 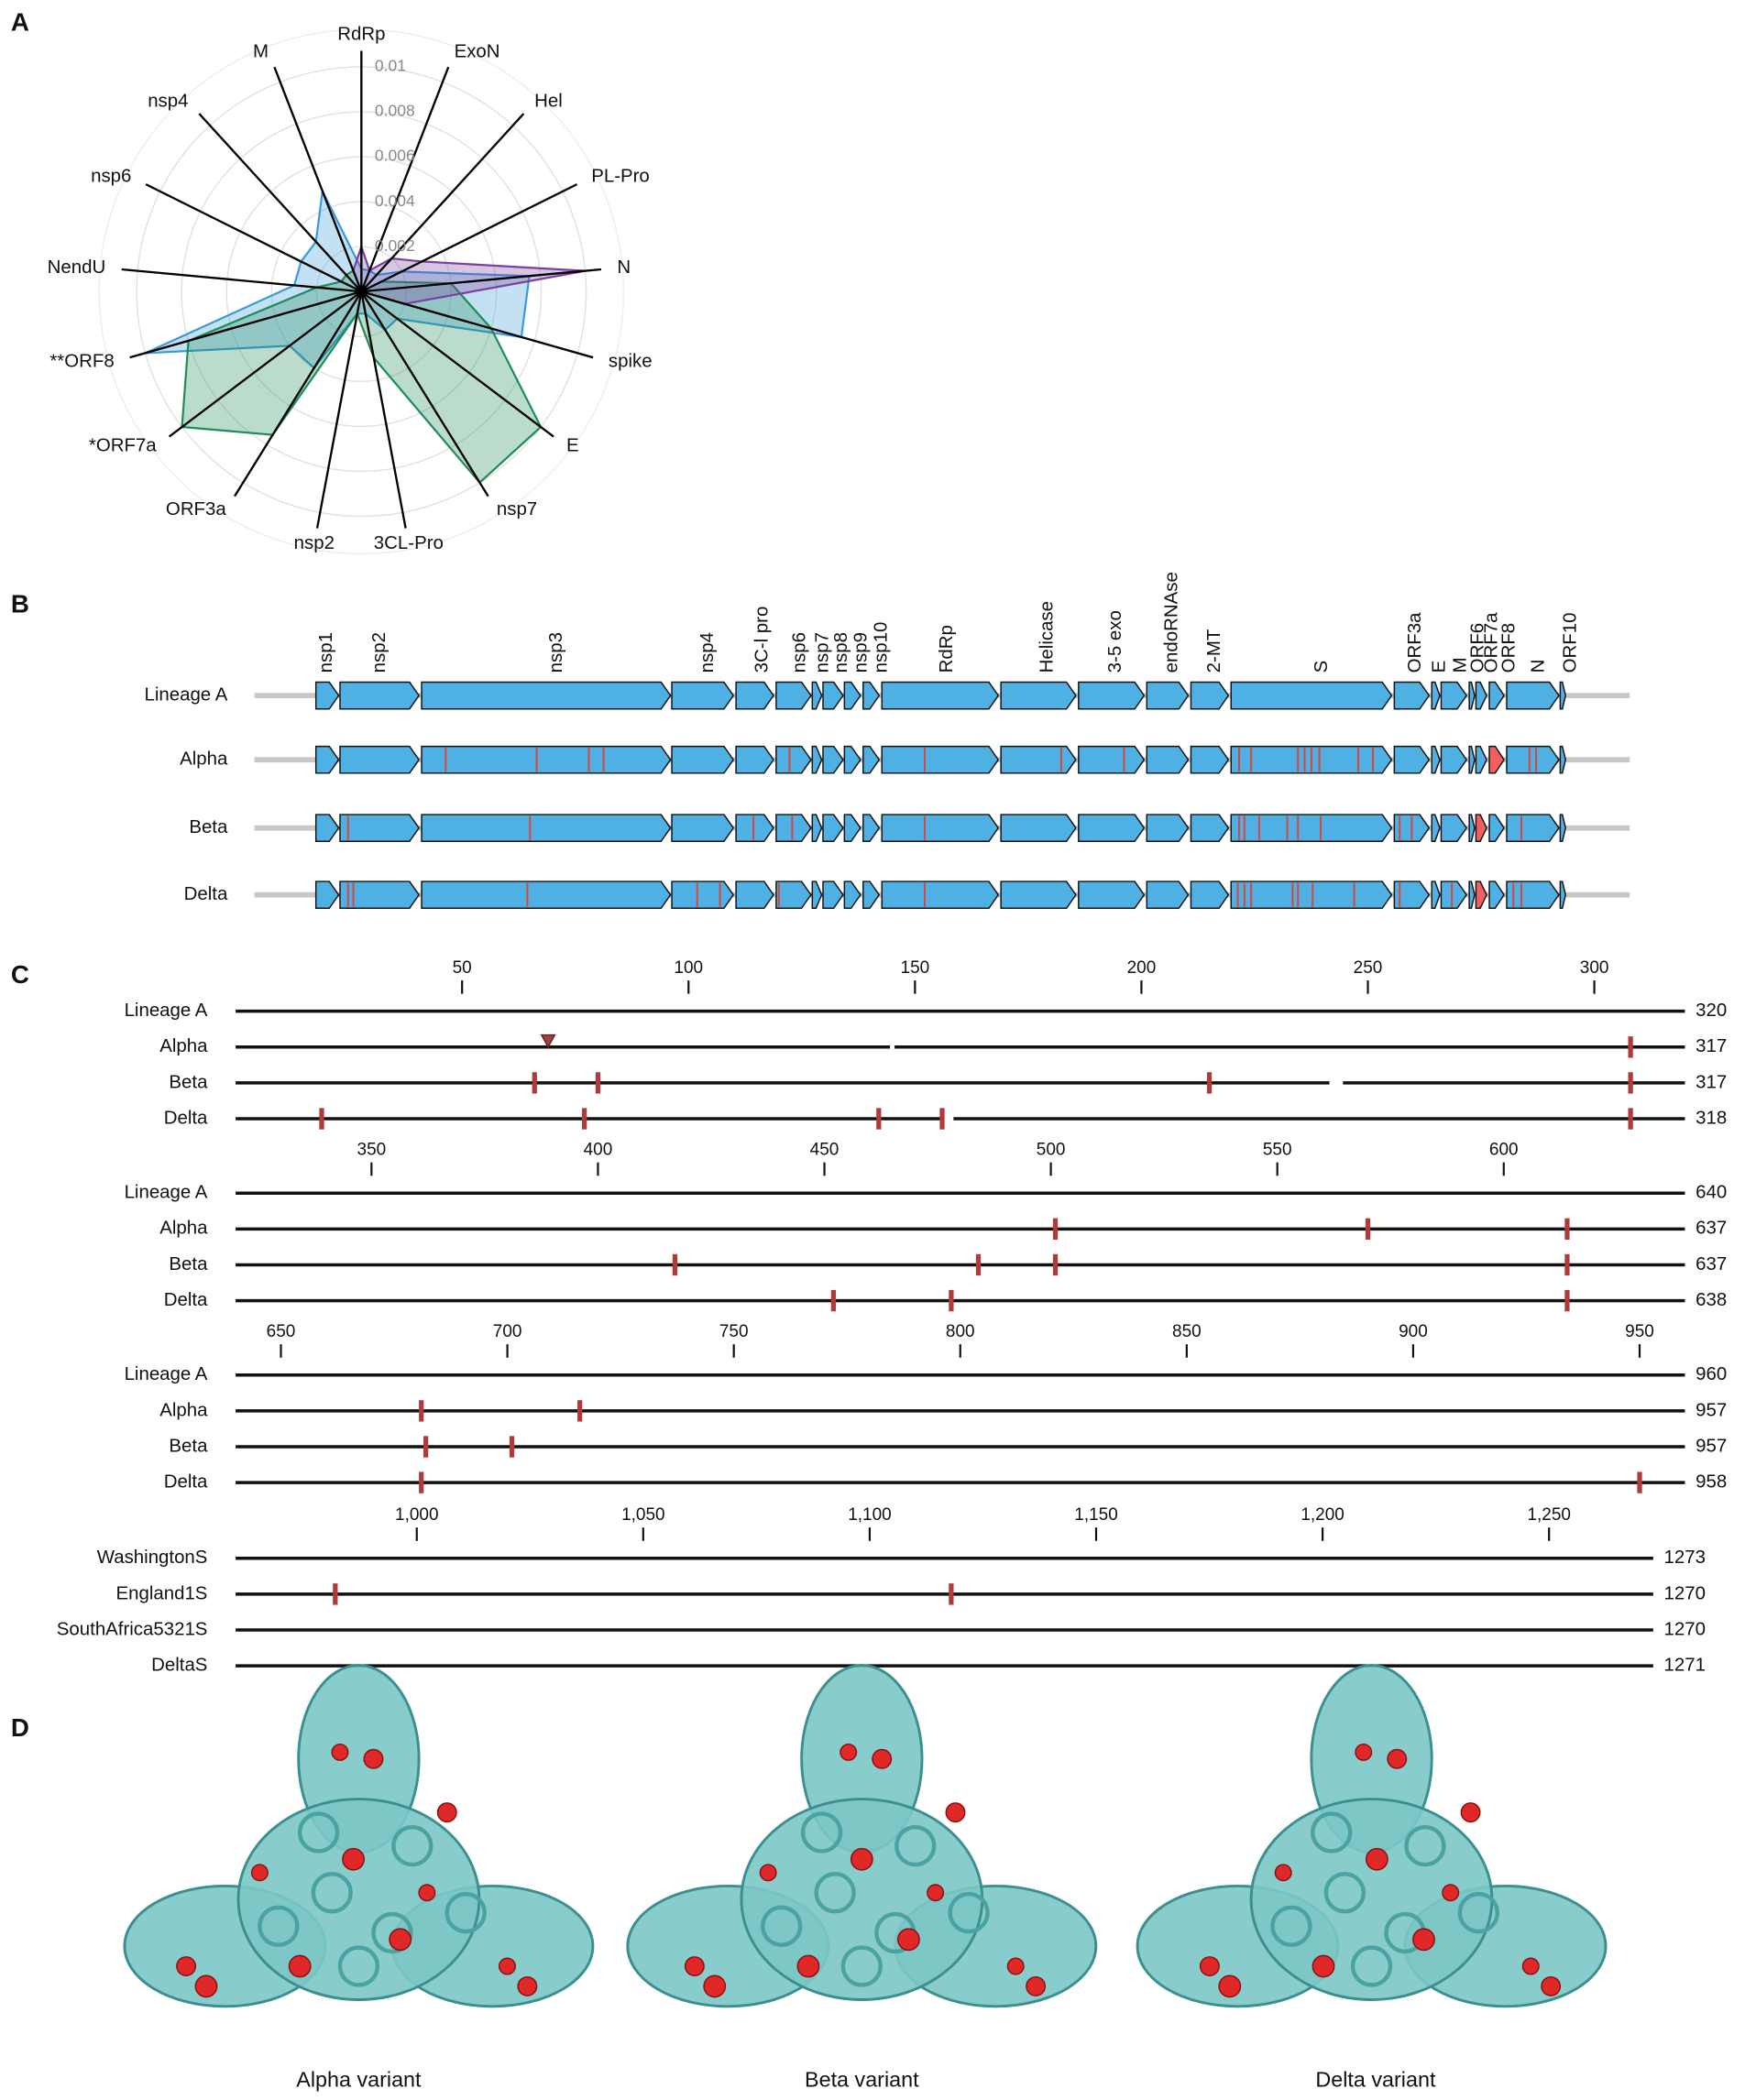 What do you see at coordinates (1538, 666) in the screenshot?
I see `gene-label: N` at bounding box center [1538, 666].